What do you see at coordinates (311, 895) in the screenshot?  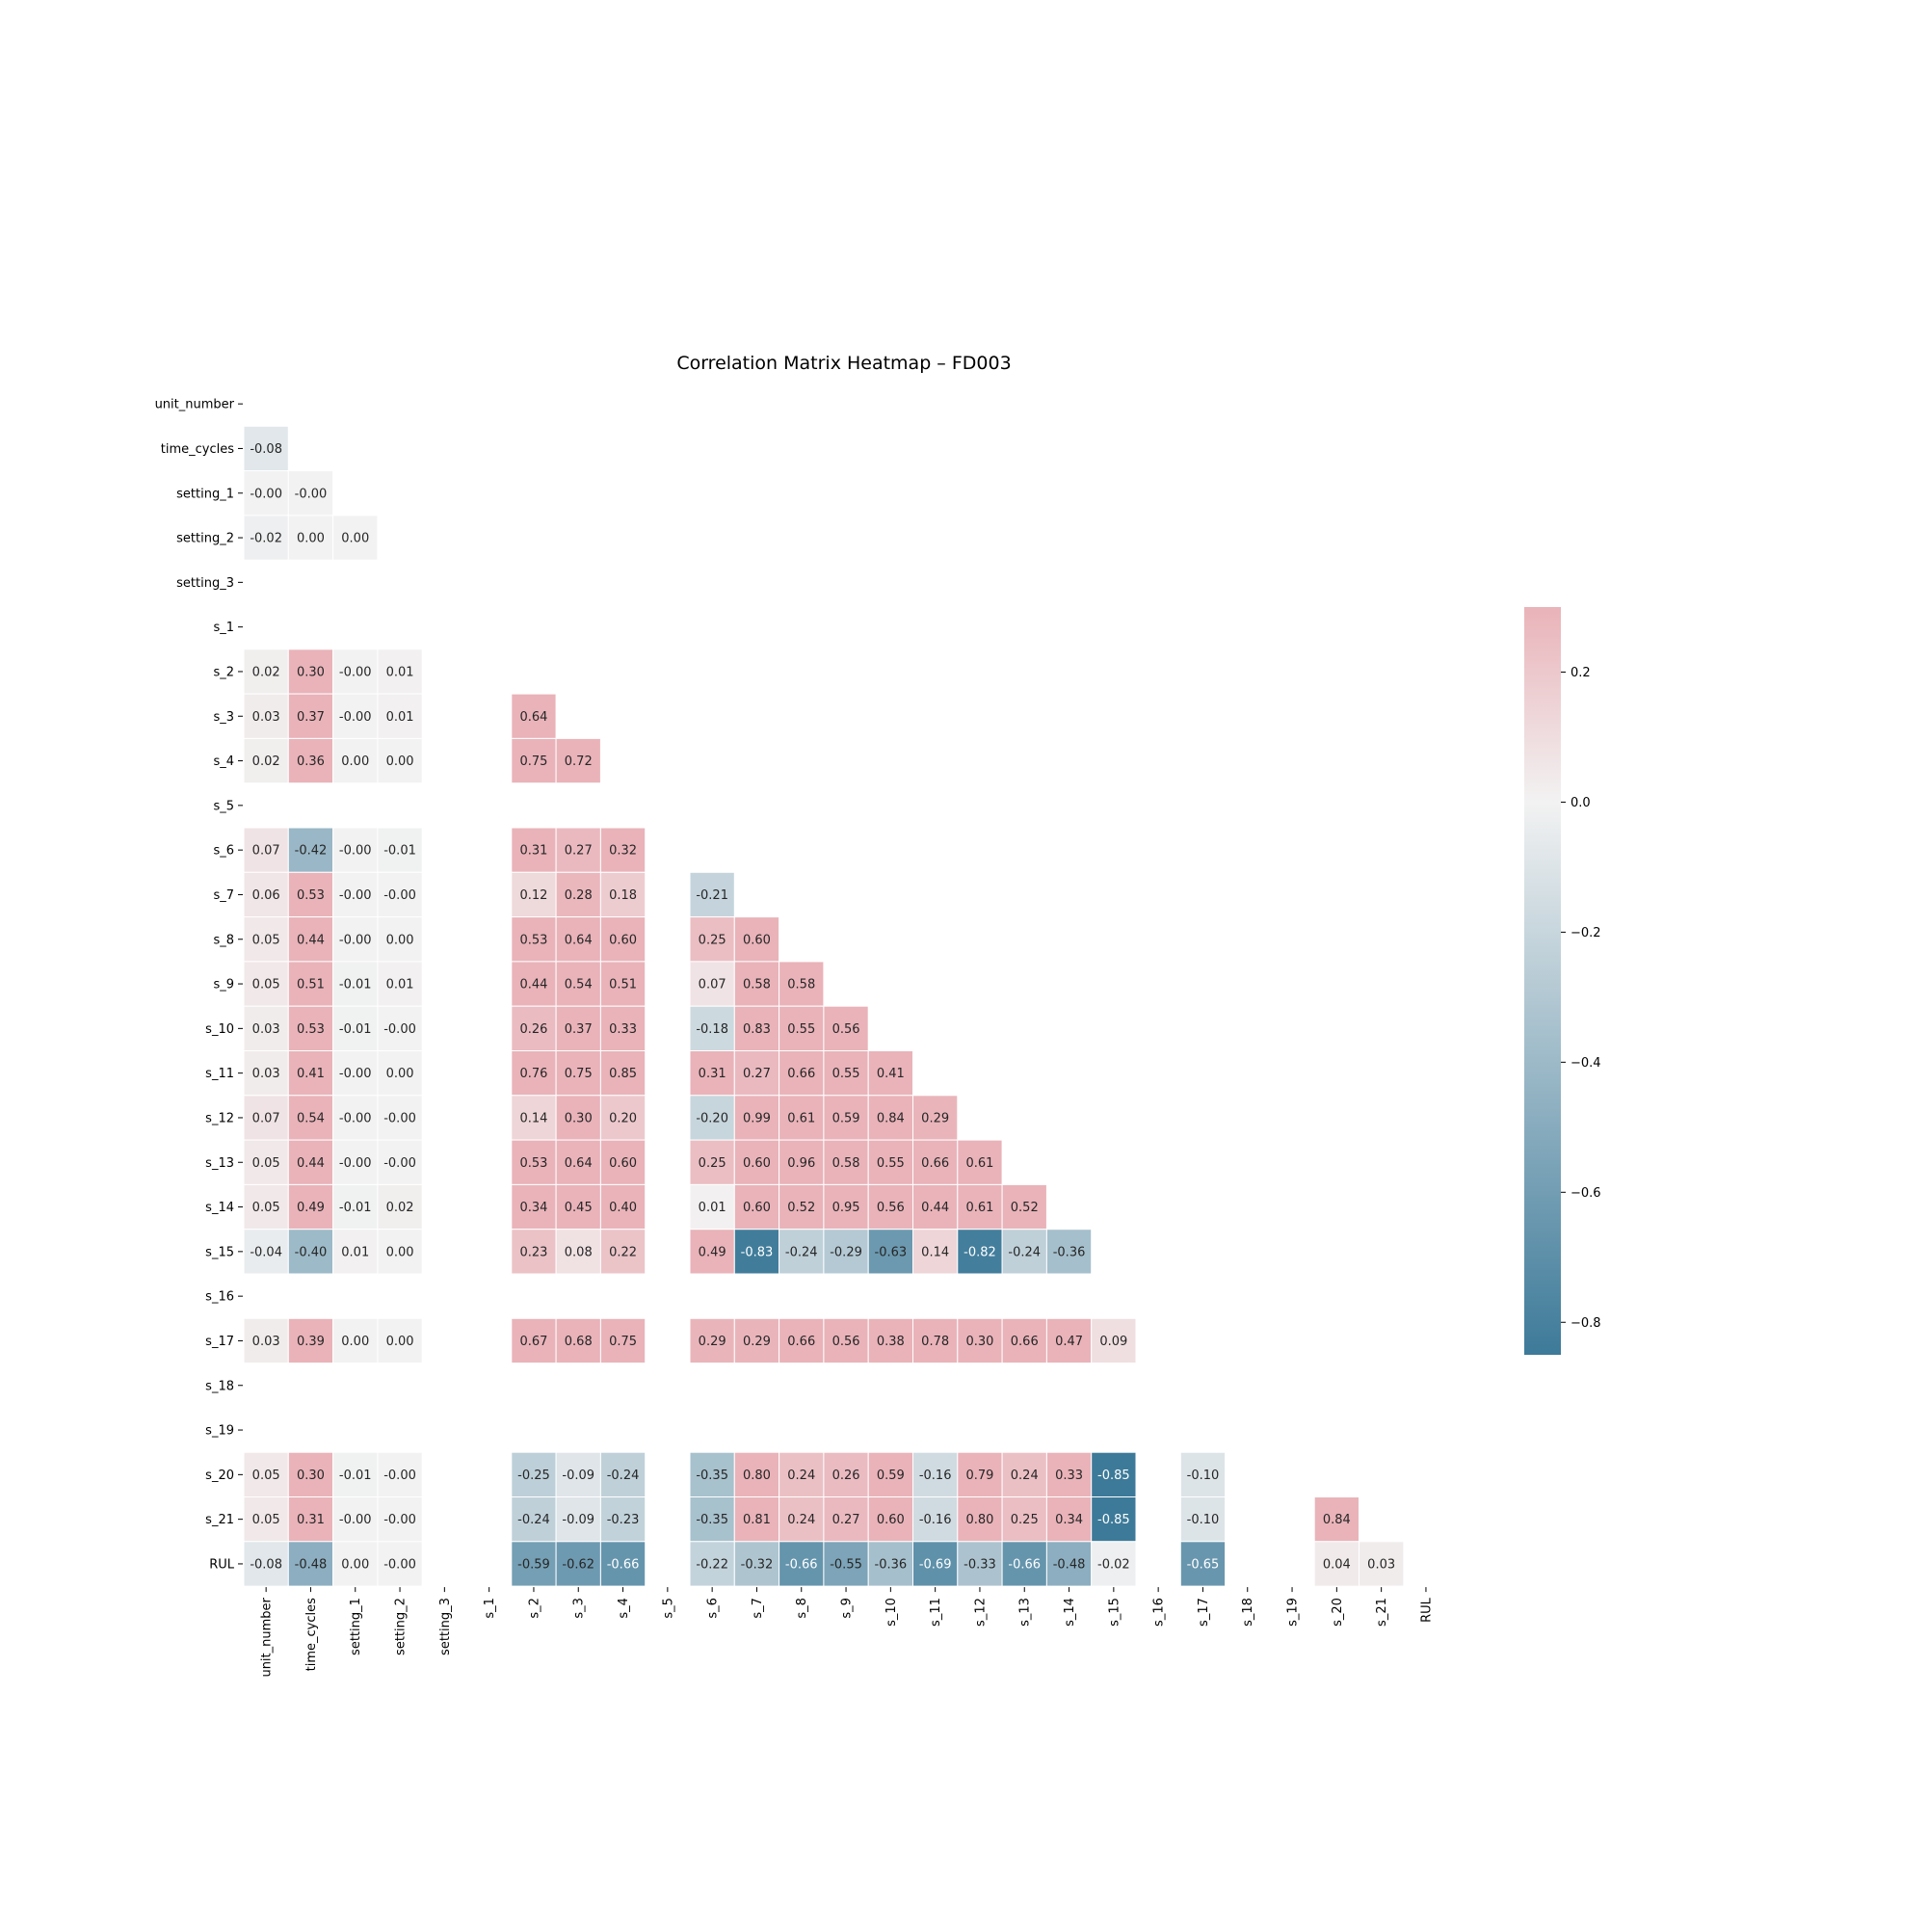 I see `cell-value-label: 0.53` at bounding box center [311, 895].